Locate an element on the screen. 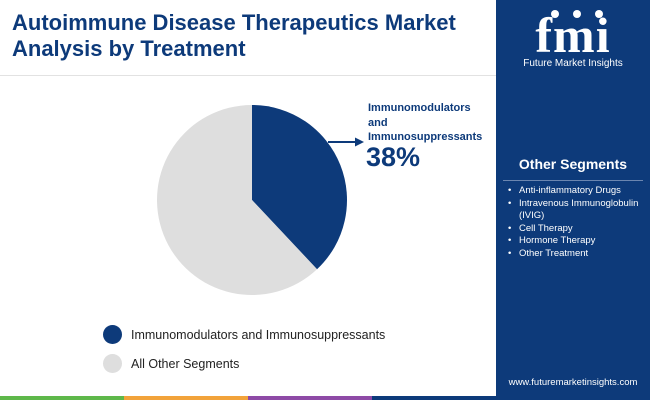 Image resolution: width=650 pixels, height=400 pixels. pie-slices is located at coordinates (252, 200).